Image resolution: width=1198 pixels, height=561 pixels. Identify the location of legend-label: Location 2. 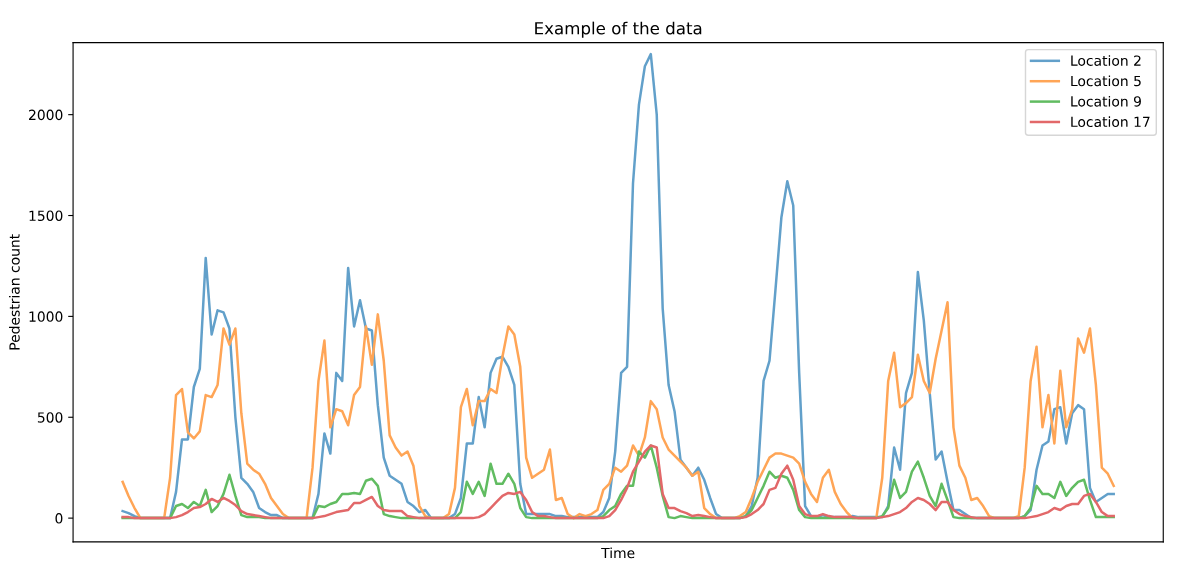
(1106, 60).